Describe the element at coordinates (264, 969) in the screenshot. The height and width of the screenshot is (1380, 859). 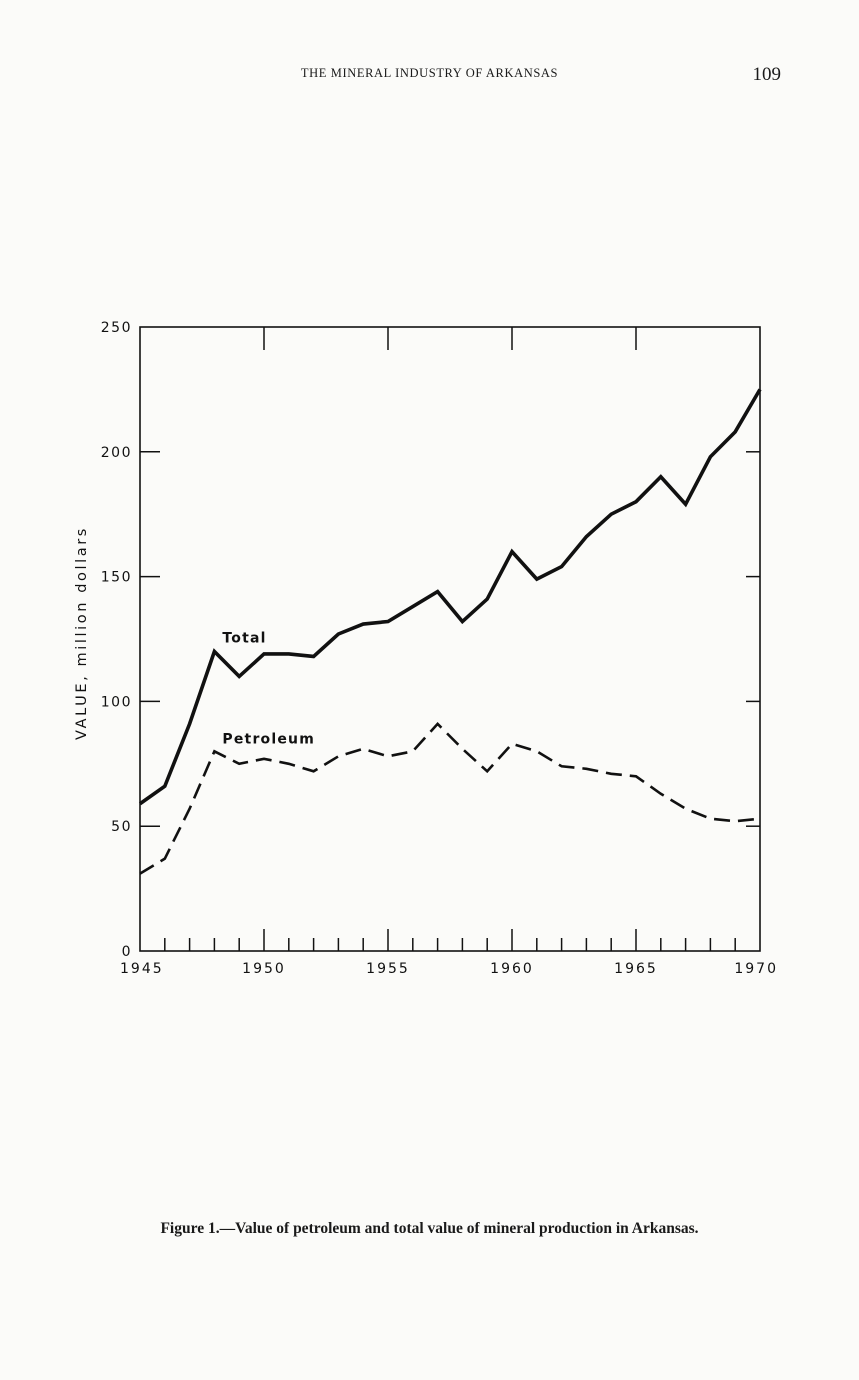
I see `x-tick-label: 1950` at that location.